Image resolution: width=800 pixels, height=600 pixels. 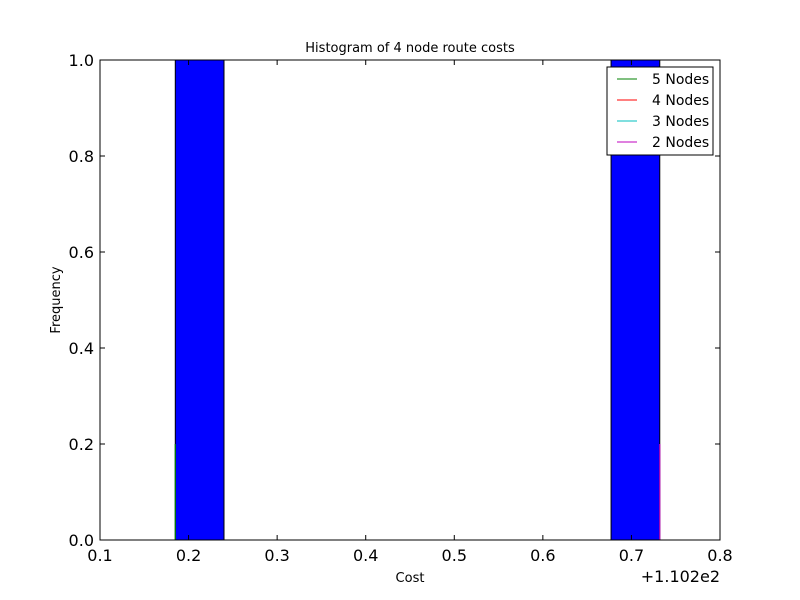 What do you see at coordinates (81, 540) in the screenshot?
I see `y-tick-label: 0.0` at bounding box center [81, 540].